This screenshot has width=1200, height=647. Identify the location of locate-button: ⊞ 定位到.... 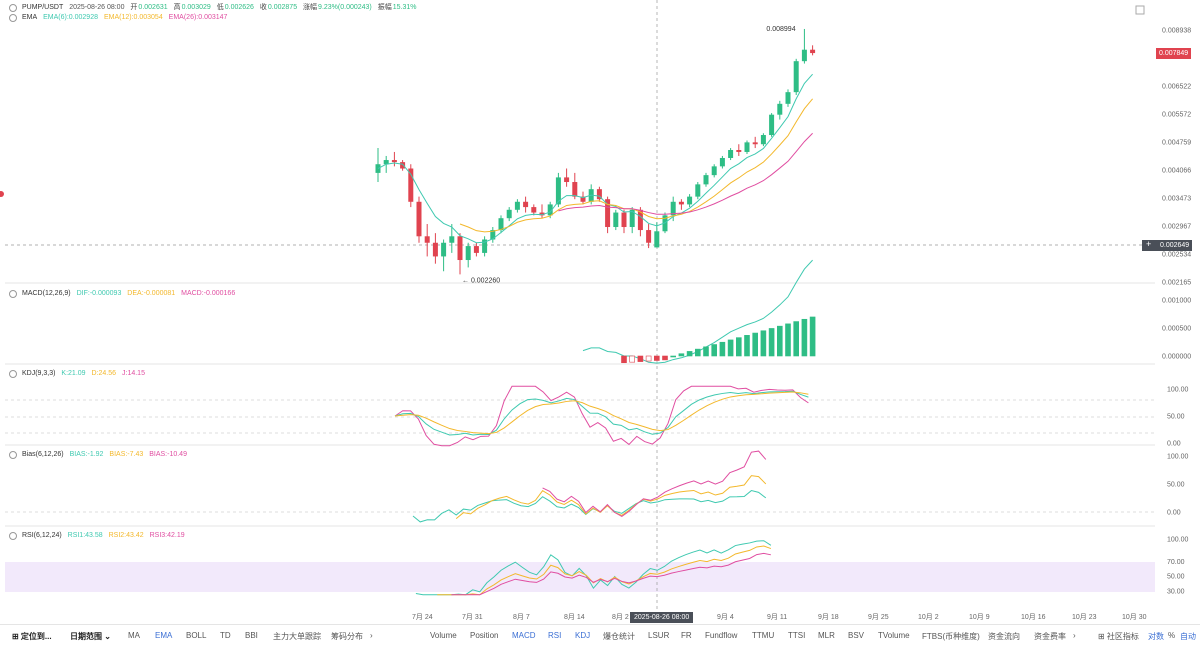
(32, 636).